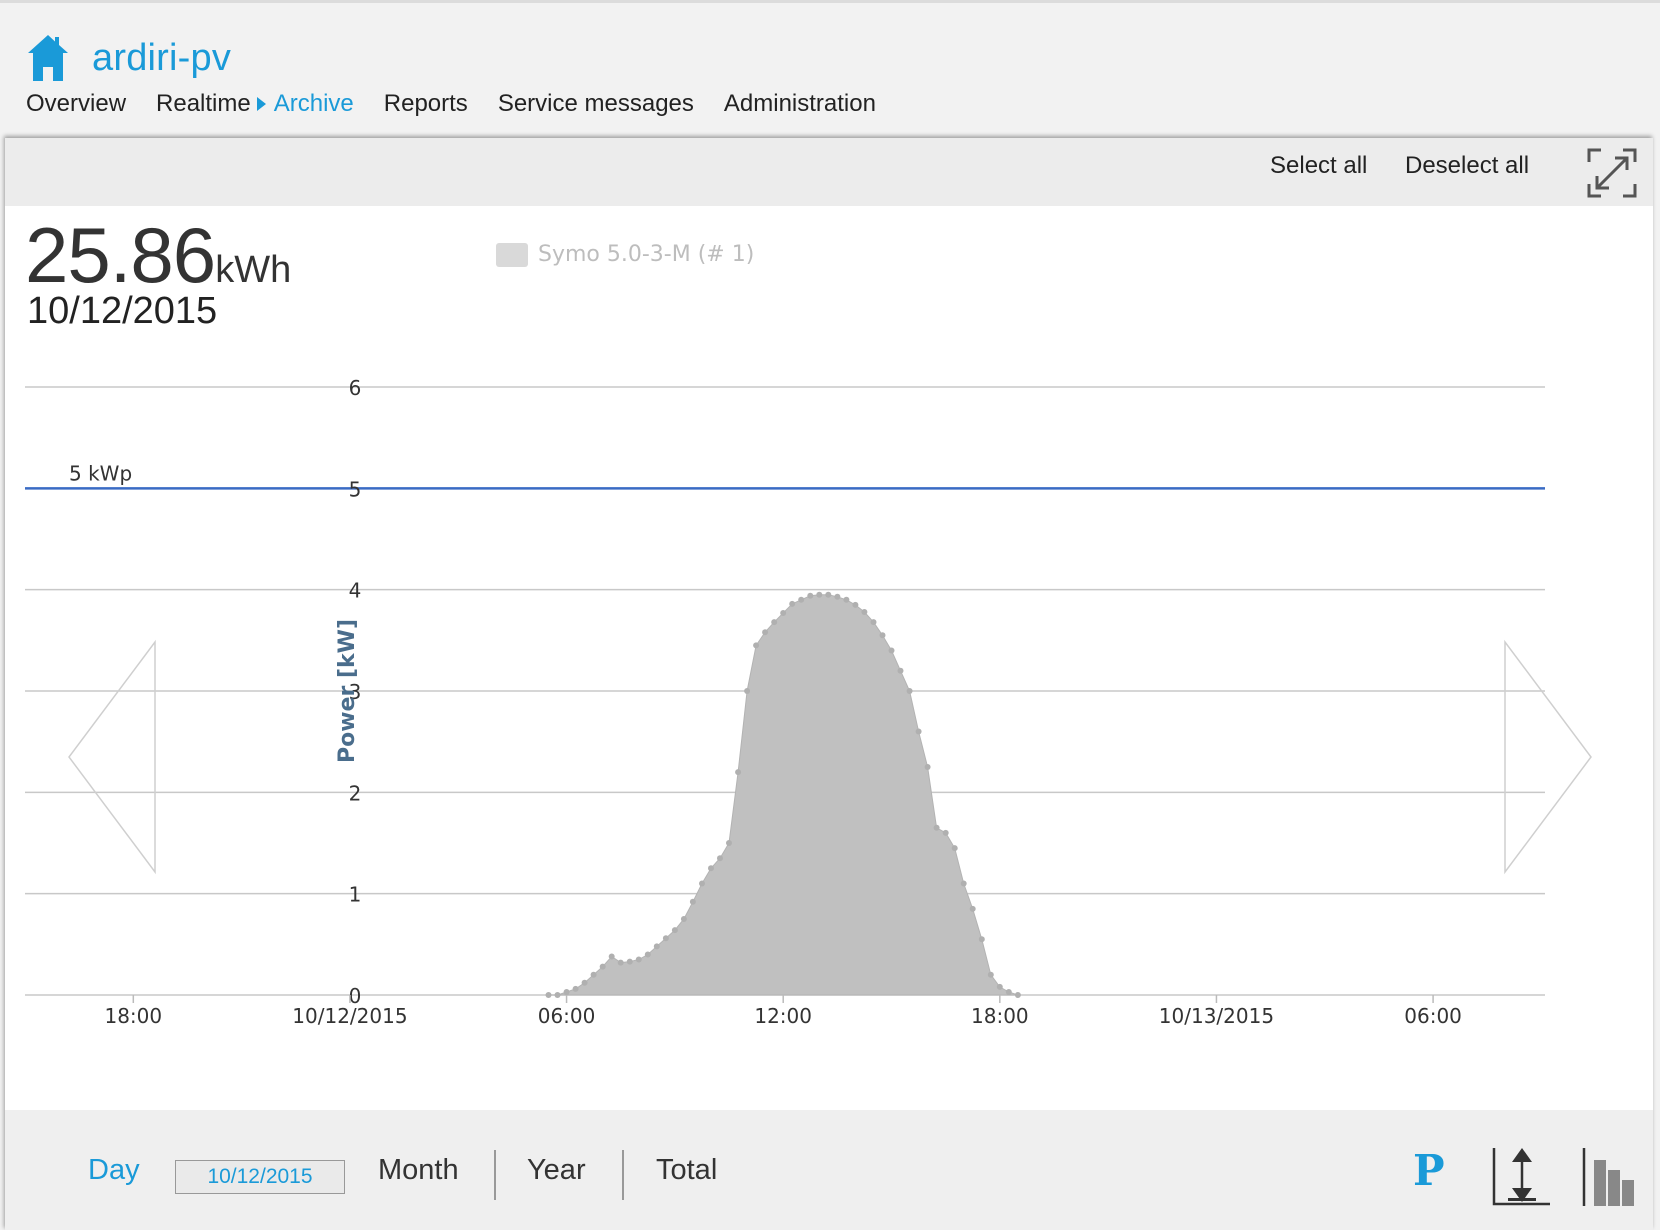  I want to click on x-tick-label: 18:00, so click(133, 1016).